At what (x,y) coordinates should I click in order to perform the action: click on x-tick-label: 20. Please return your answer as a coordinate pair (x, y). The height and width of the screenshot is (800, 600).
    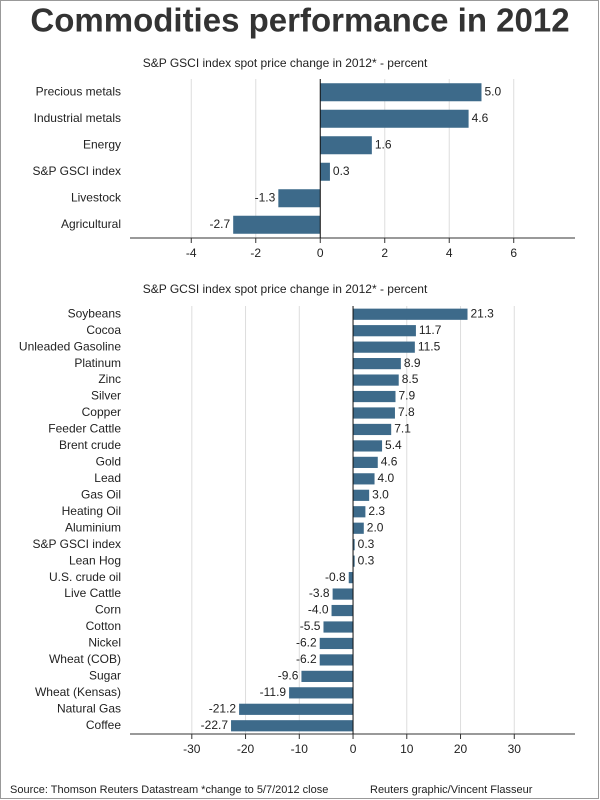
    Looking at the image, I should click on (461, 749).